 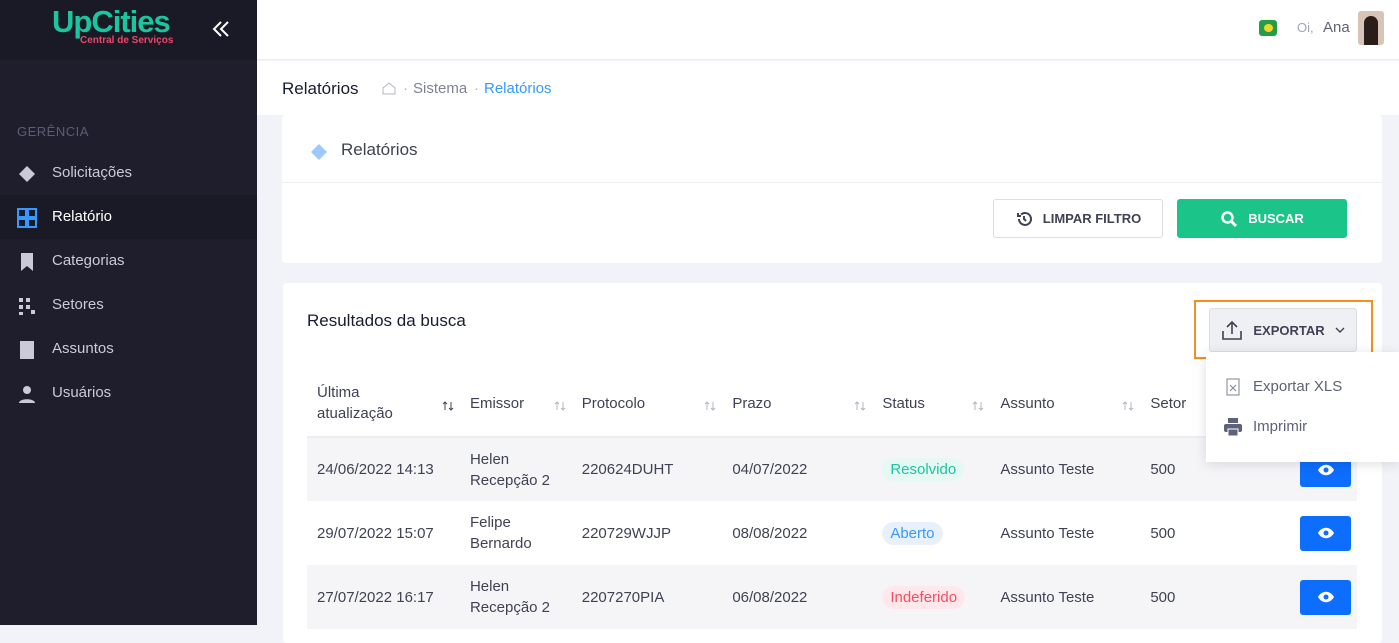 I want to click on menu-item: Usuários, so click(x=128, y=393).